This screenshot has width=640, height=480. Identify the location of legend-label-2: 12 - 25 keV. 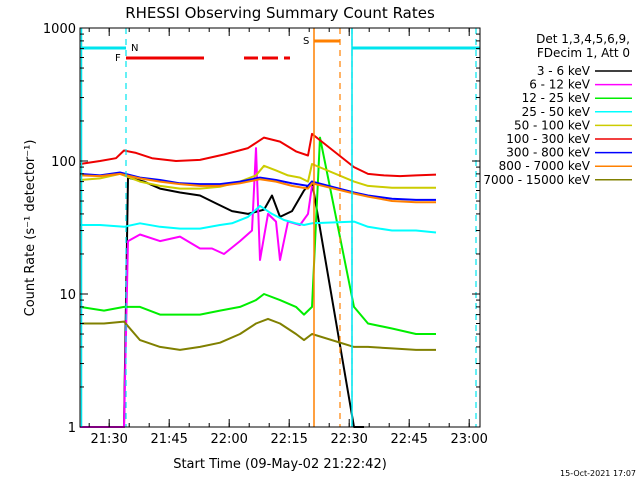
(556, 98).